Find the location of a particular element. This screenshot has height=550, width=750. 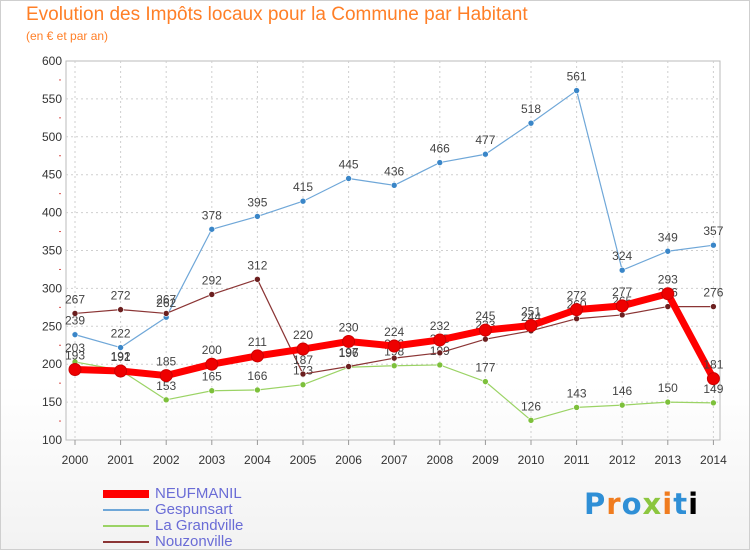

x-tick-label: 2001 is located at coordinates (120, 460).